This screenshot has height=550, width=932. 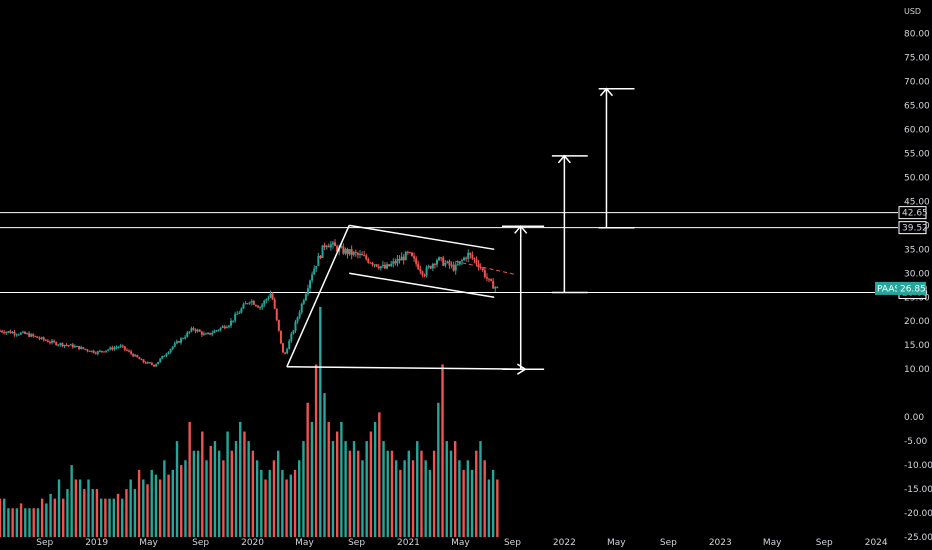 What do you see at coordinates (485, 267) in the screenshot?
I see `dashed-trend-line` at bounding box center [485, 267].